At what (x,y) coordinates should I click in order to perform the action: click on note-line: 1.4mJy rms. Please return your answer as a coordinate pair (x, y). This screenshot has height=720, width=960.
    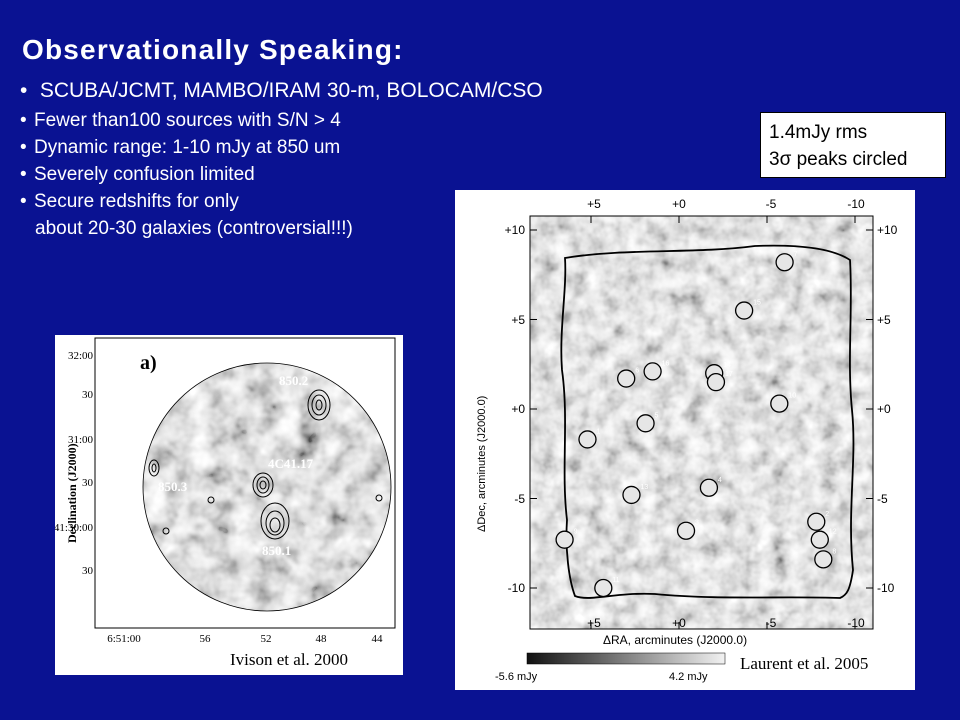
    Looking at the image, I should click on (818, 132).